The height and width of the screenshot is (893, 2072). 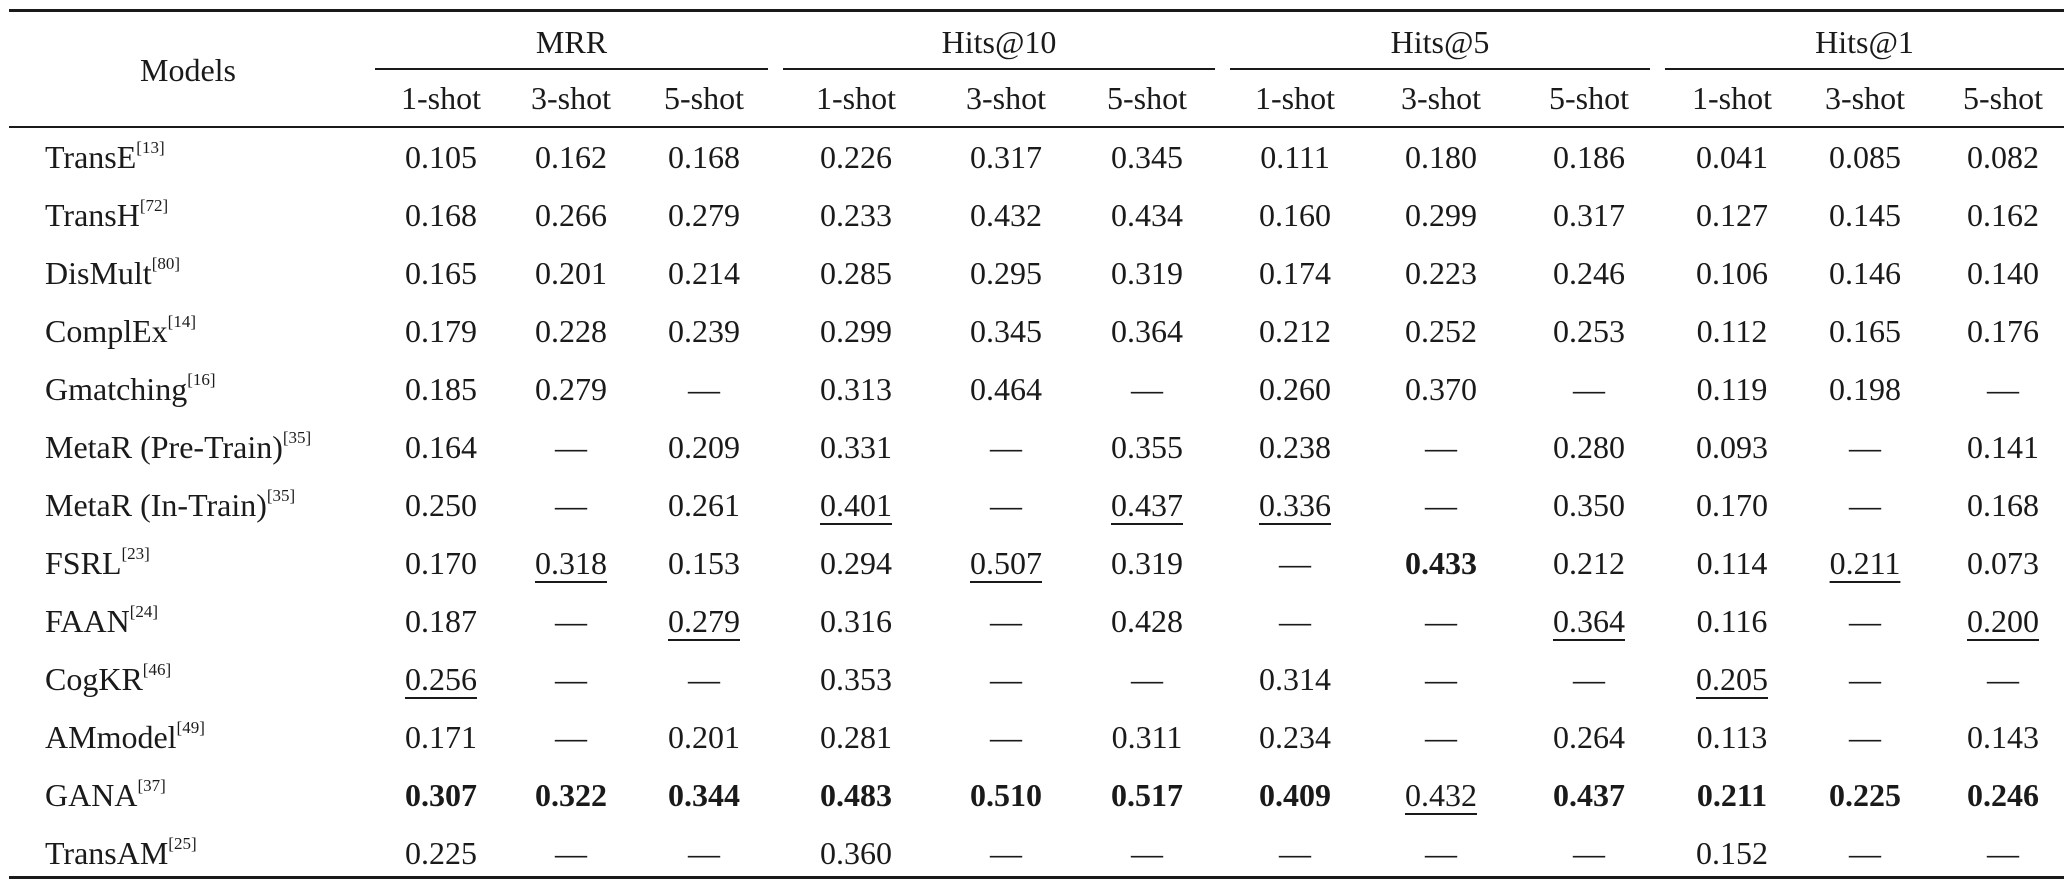 What do you see at coordinates (121, 856) in the screenshot?
I see `model-name-cell: TransAM[25]` at bounding box center [121, 856].